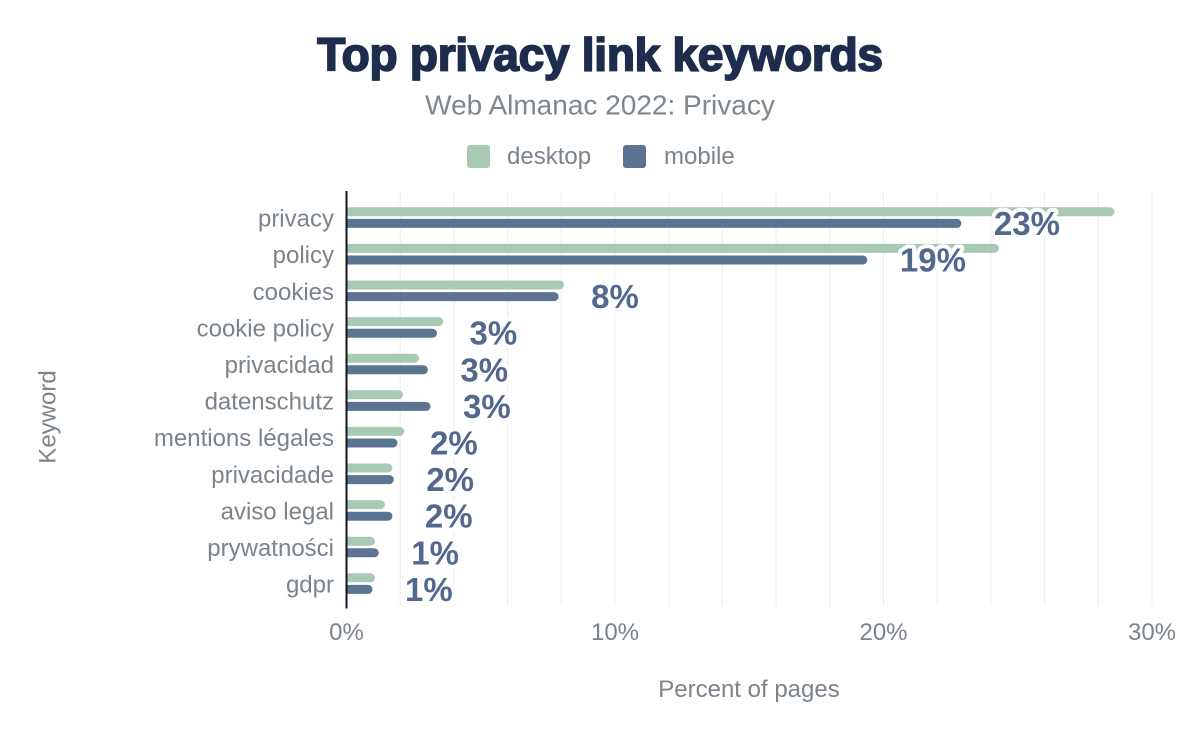 The image size is (1200, 742). I want to click on svg-text: 19%, so click(933, 260).